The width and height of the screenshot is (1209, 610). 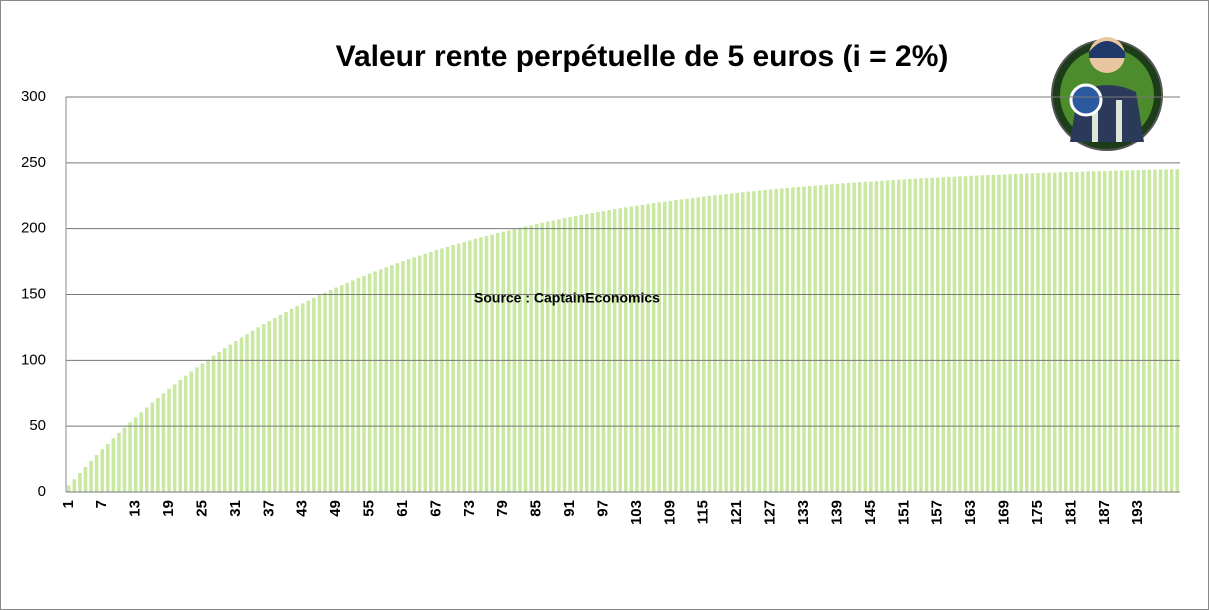 What do you see at coordinates (33, 228) in the screenshot?
I see `y-tick-label: 200` at bounding box center [33, 228].